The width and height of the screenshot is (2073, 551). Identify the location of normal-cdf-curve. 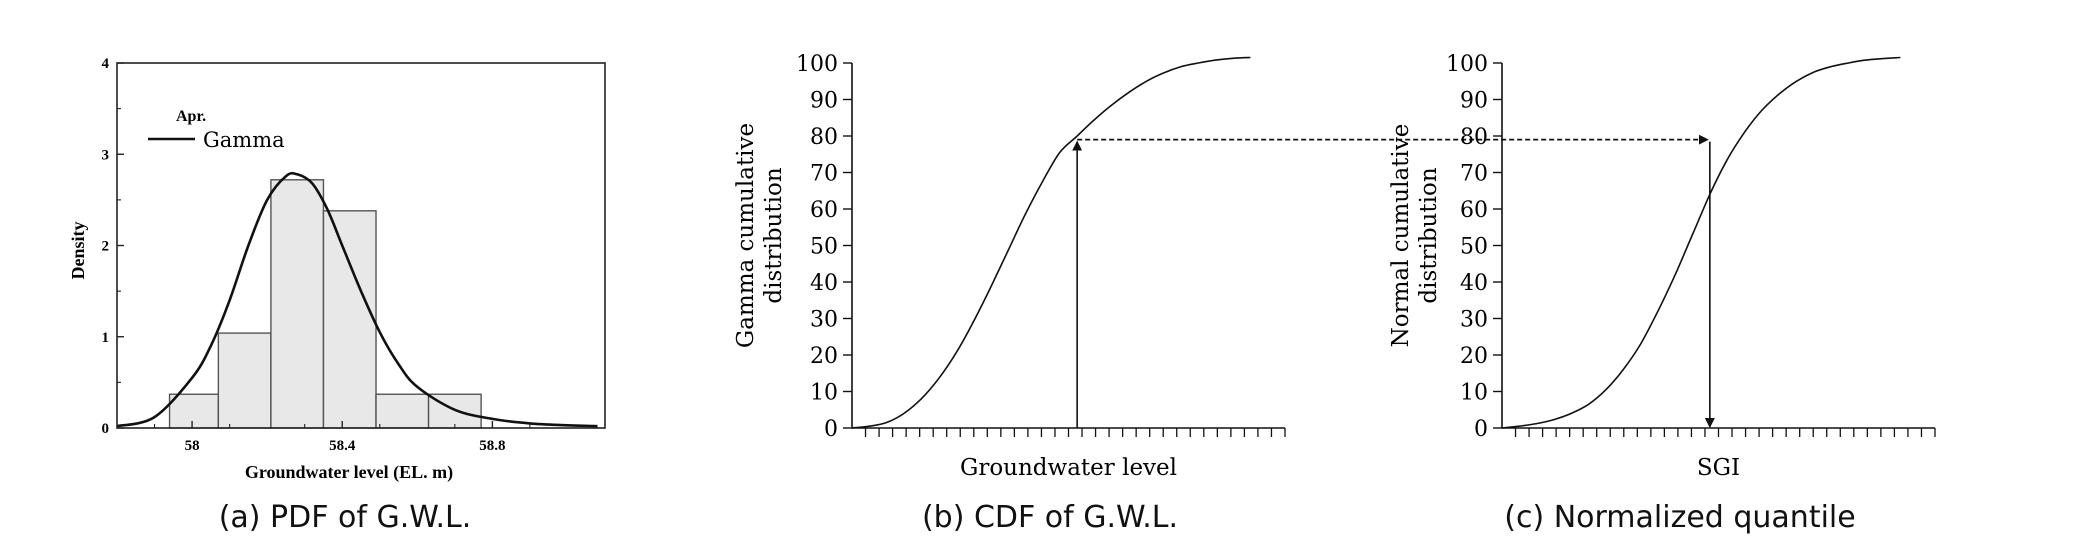
(1701, 242).